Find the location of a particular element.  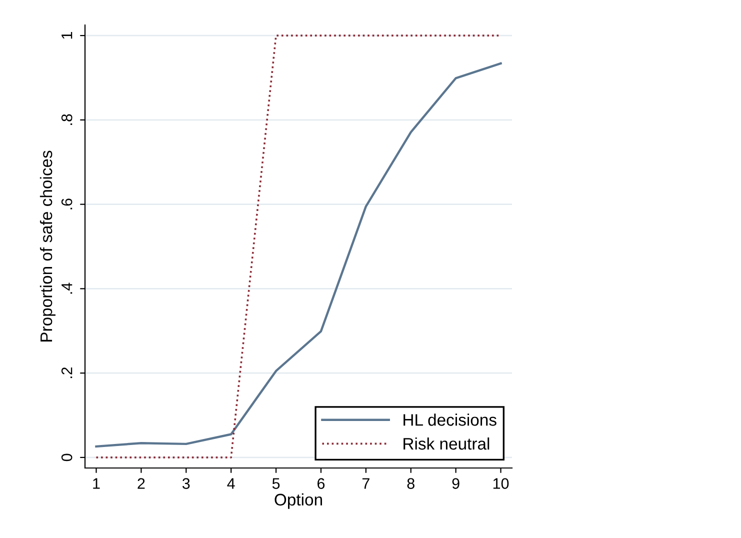

x-tick-label: 3 is located at coordinates (186, 483).